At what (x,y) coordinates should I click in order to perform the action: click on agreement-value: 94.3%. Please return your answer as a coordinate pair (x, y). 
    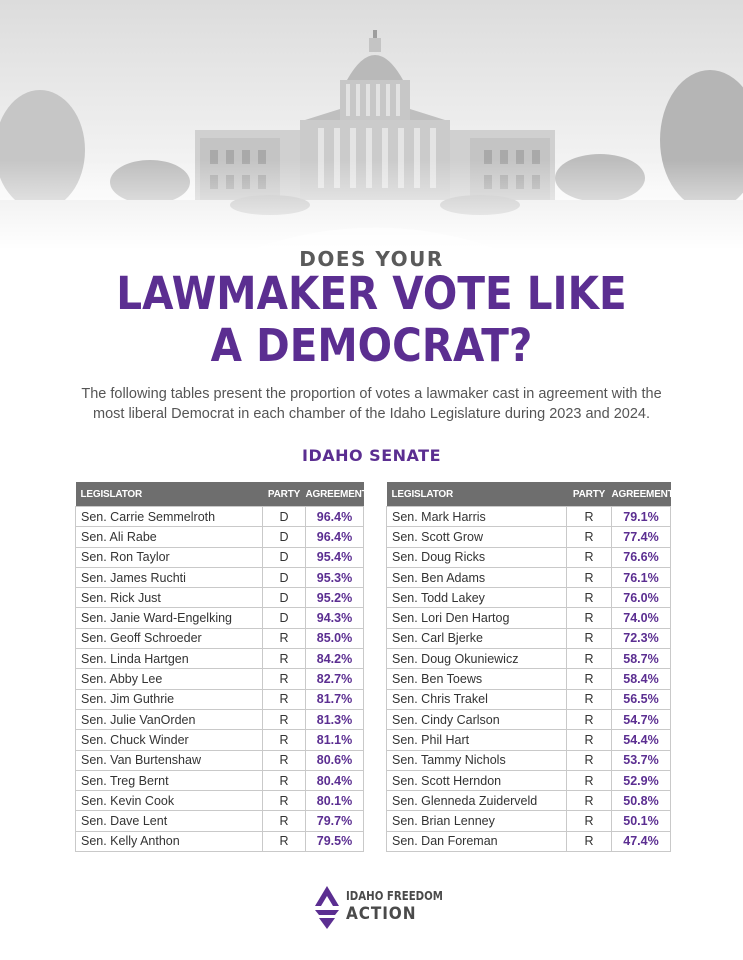
    Looking at the image, I should click on (334, 618).